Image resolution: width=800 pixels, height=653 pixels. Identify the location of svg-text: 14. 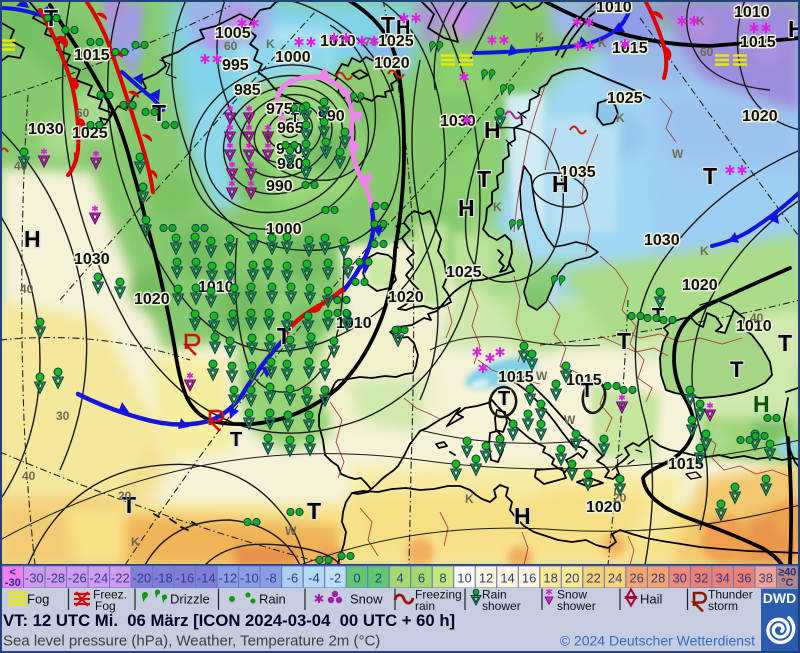
(507, 578).